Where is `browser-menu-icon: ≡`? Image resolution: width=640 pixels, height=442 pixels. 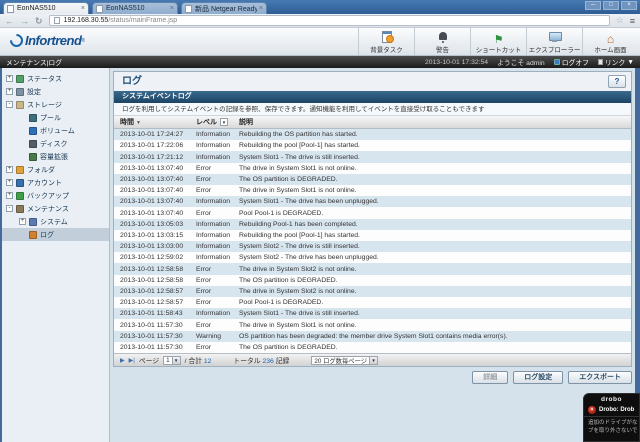
browser-menu-icon: ≡ is located at coordinates (632, 20).